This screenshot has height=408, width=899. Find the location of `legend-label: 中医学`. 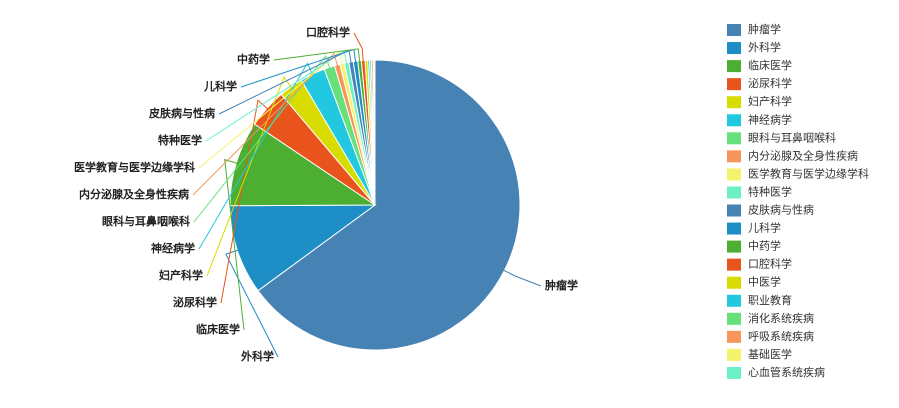

legend-label: 中医学 is located at coordinates (764, 282).